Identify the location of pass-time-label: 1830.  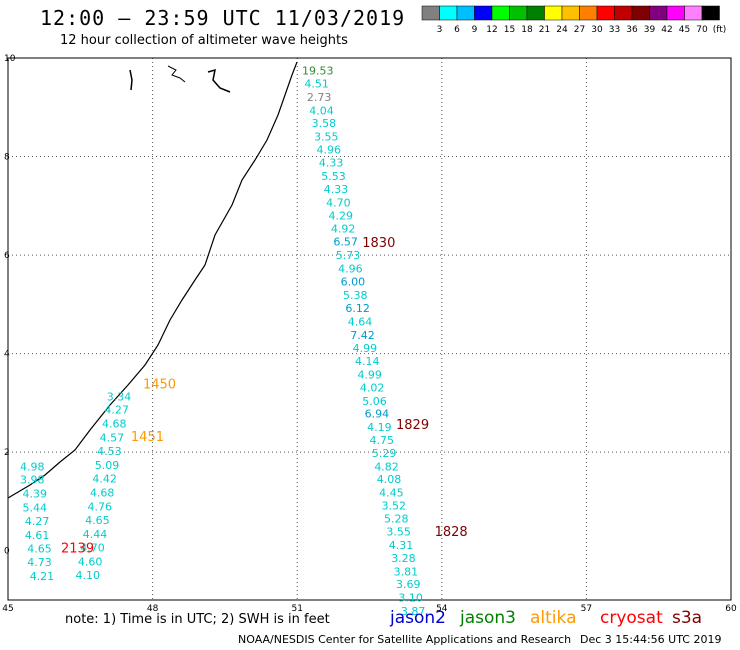
(378, 243).